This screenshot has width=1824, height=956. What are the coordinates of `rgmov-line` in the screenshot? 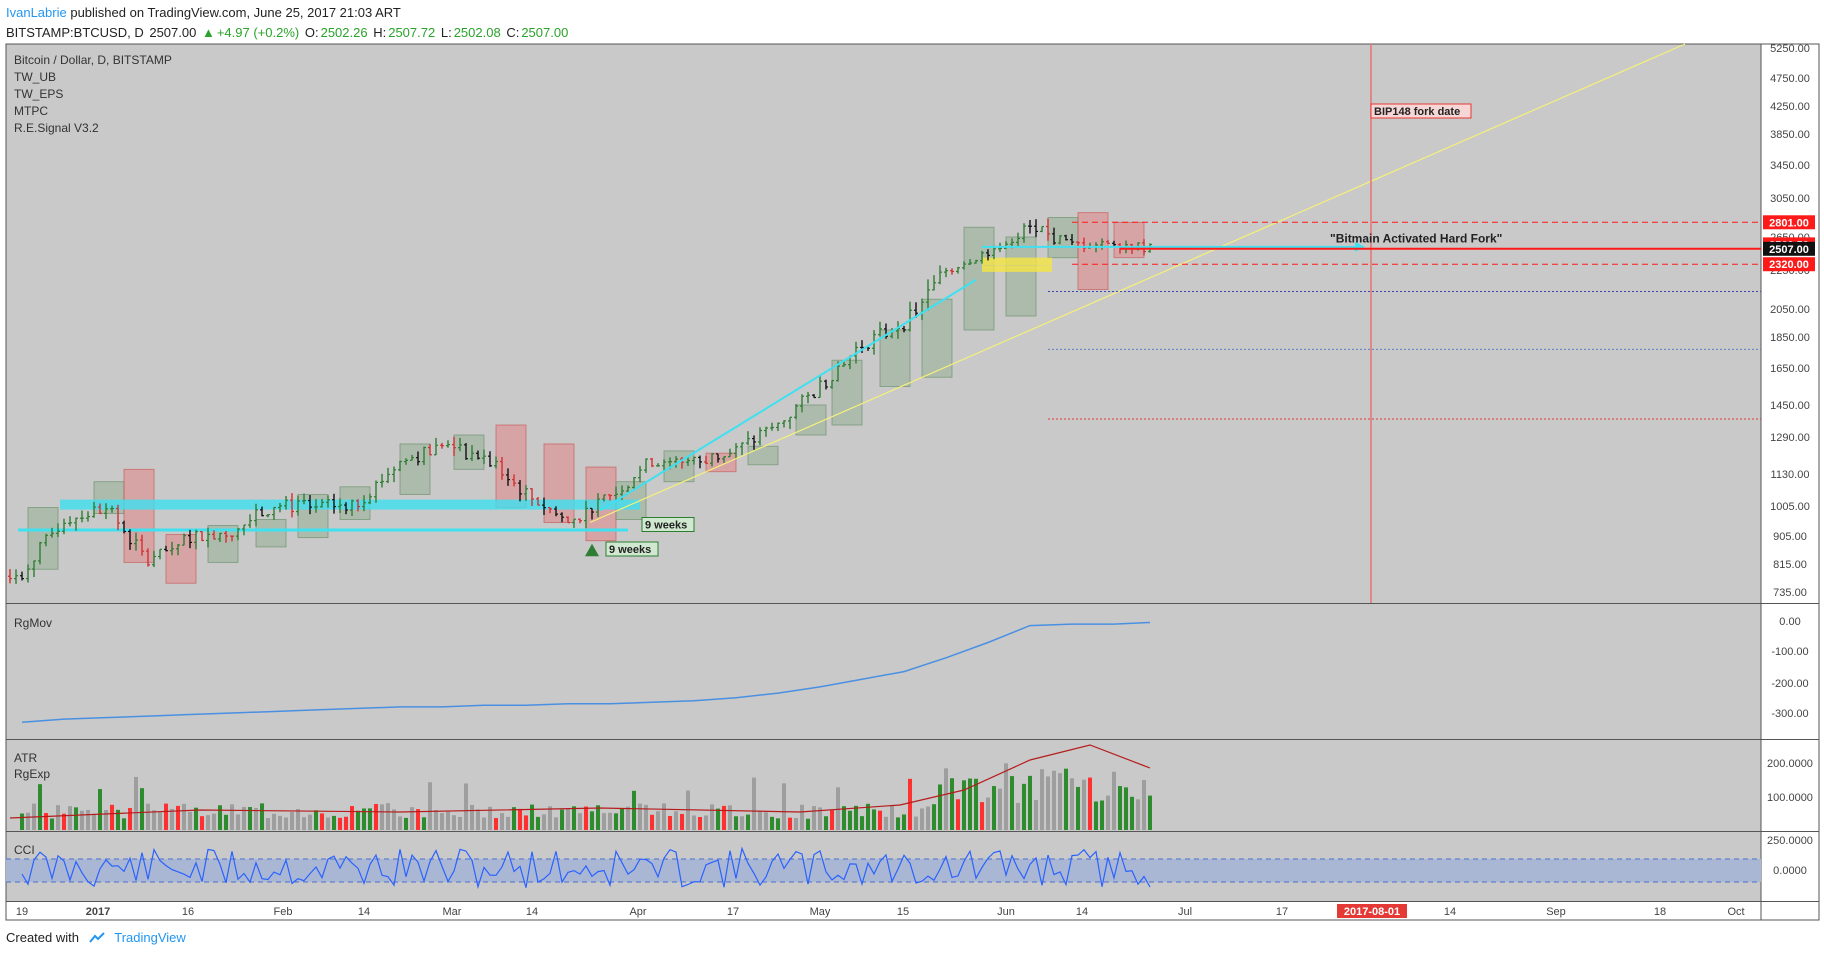 It's located at (586, 672).